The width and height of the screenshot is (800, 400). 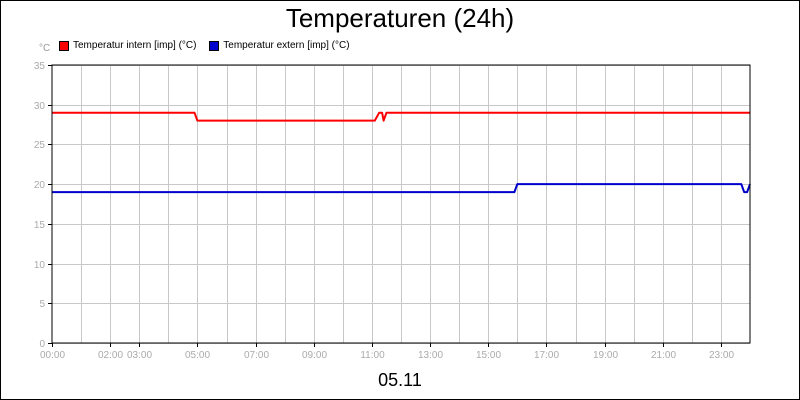 What do you see at coordinates (401, 116) in the screenshot?
I see `series-line-intern` at bounding box center [401, 116].